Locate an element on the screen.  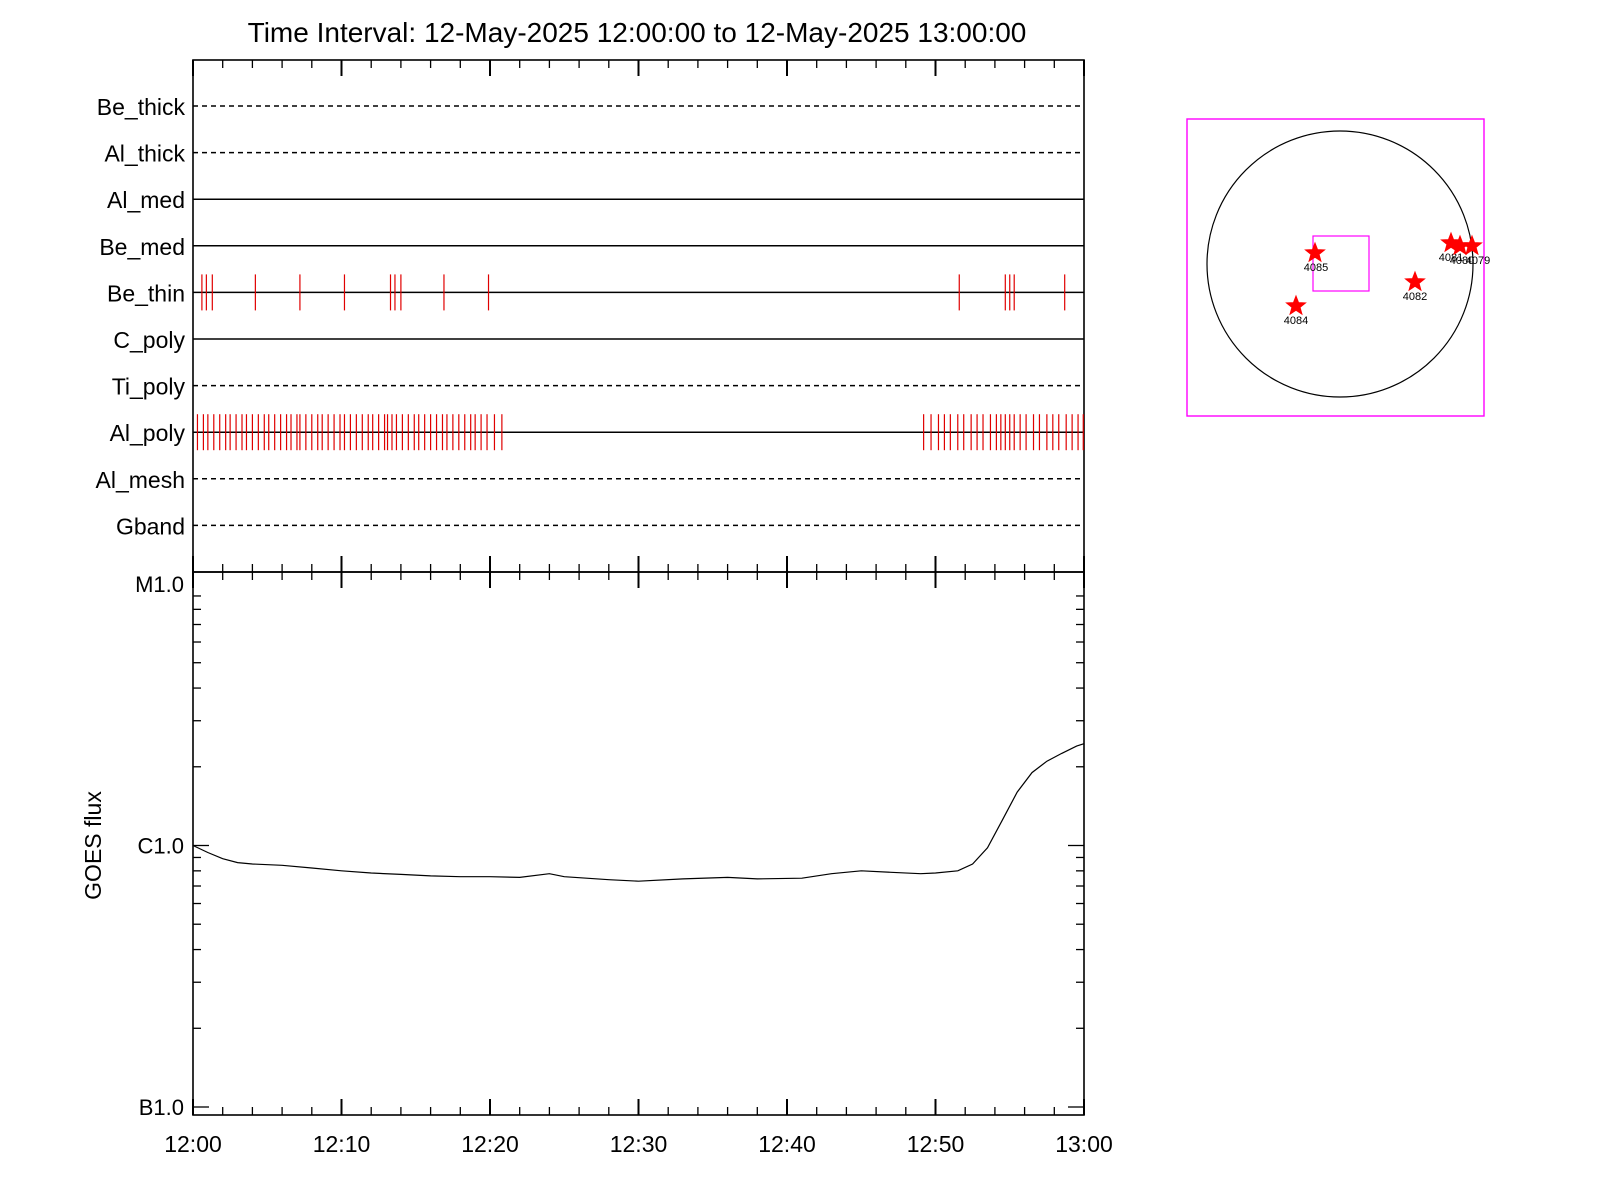
x-tick-label: 12:10 is located at coordinates (342, 1144).